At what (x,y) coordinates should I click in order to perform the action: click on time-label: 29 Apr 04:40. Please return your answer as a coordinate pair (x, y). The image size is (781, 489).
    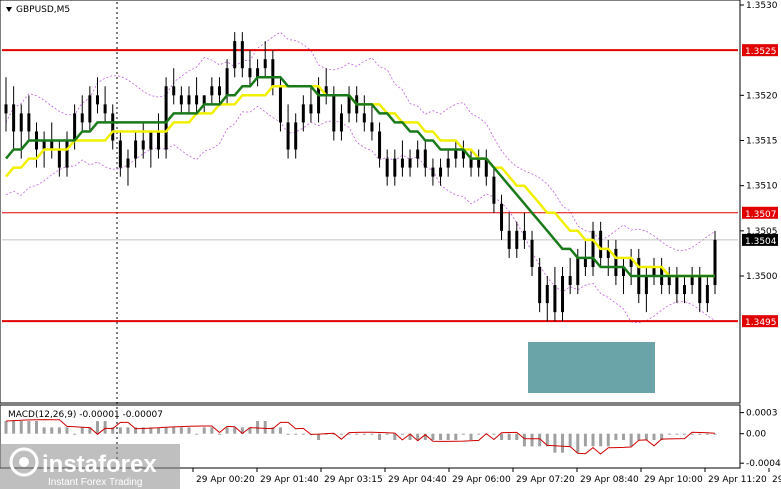
    Looking at the image, I should click on (417, 480).